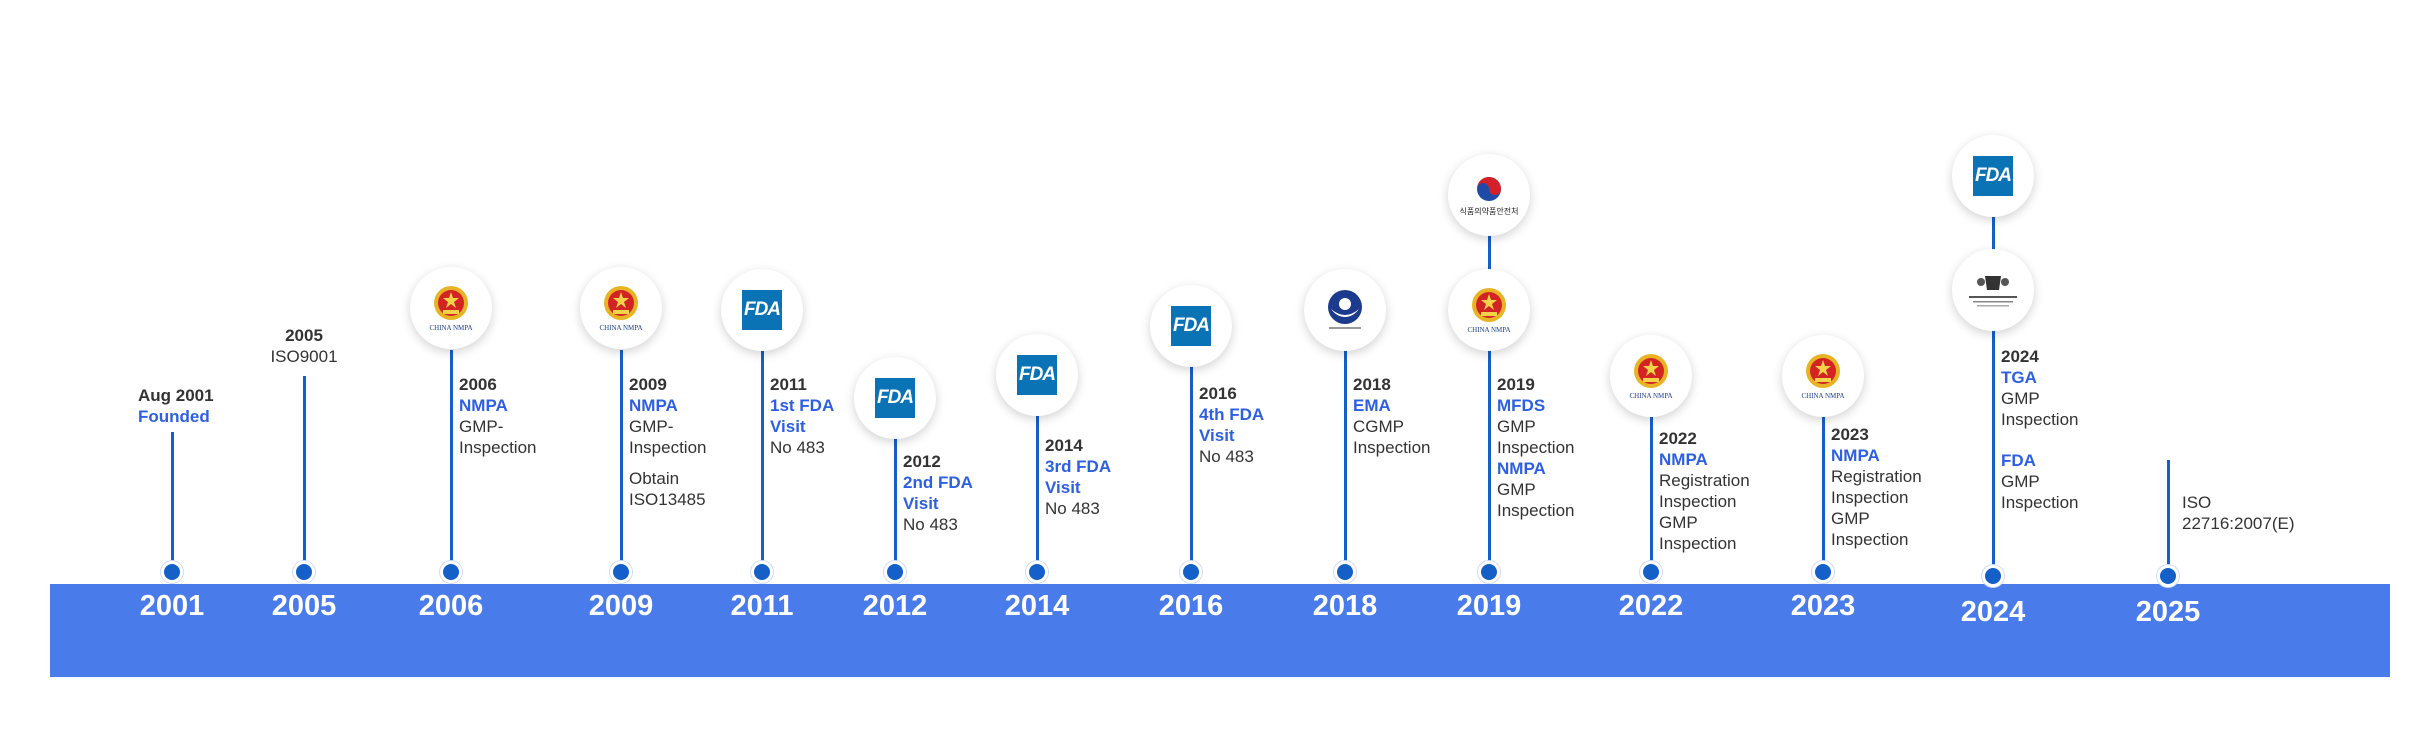  Describe the element at coordinates (304, 356) in the screenshot. I see `event-line: ISO9001` at that location.